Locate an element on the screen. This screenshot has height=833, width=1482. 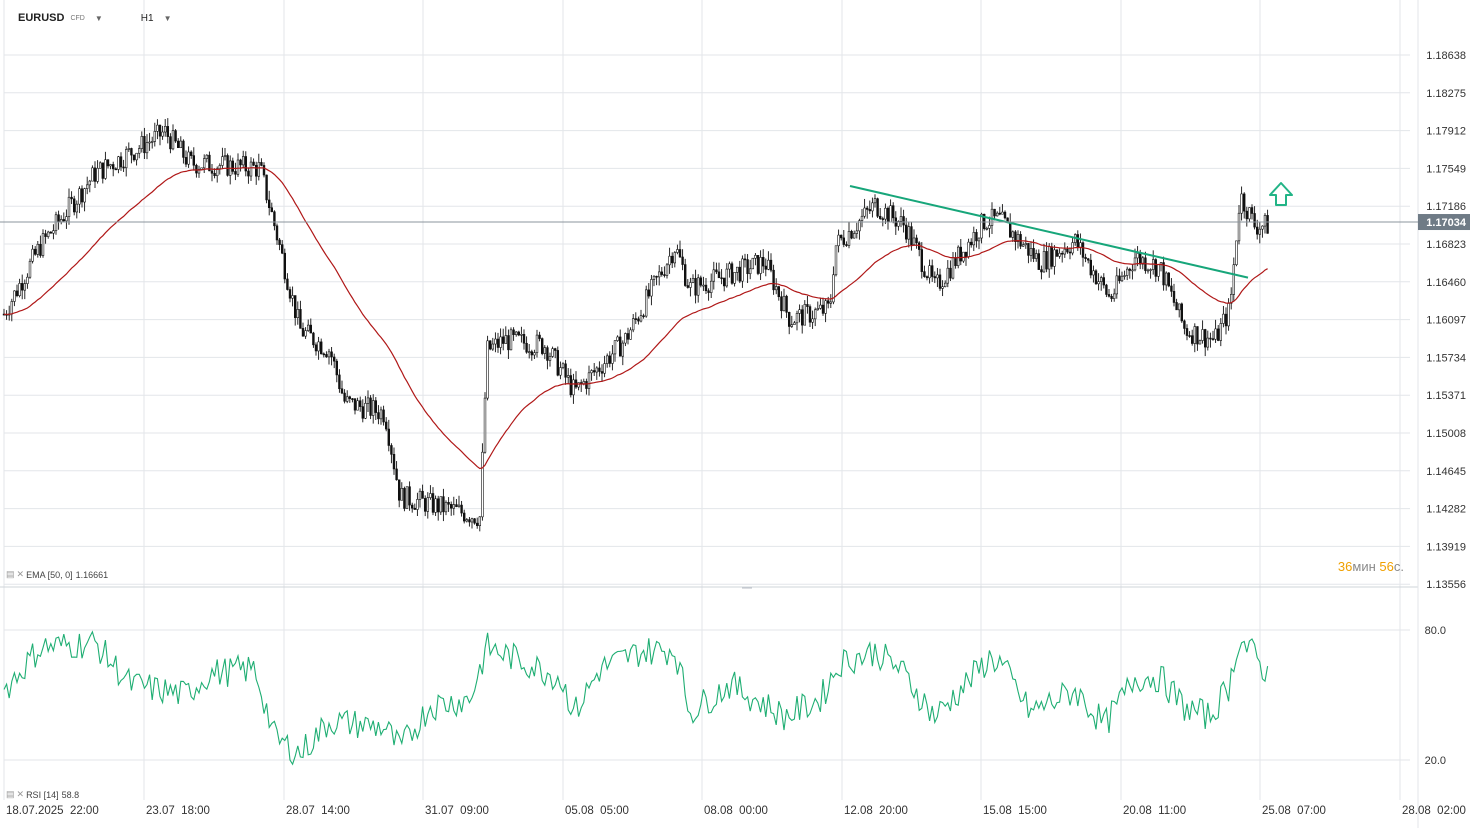
breakout-arrow-shape is located at coordinates (1281, 194).